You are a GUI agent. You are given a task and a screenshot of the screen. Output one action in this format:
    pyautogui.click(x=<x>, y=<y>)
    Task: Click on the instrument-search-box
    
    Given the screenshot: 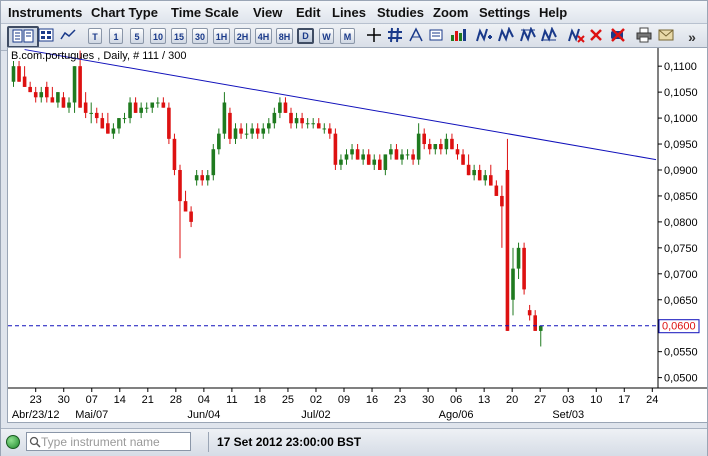 What is the action you would take?
    pyautogui.click(x=108, y=441)
    